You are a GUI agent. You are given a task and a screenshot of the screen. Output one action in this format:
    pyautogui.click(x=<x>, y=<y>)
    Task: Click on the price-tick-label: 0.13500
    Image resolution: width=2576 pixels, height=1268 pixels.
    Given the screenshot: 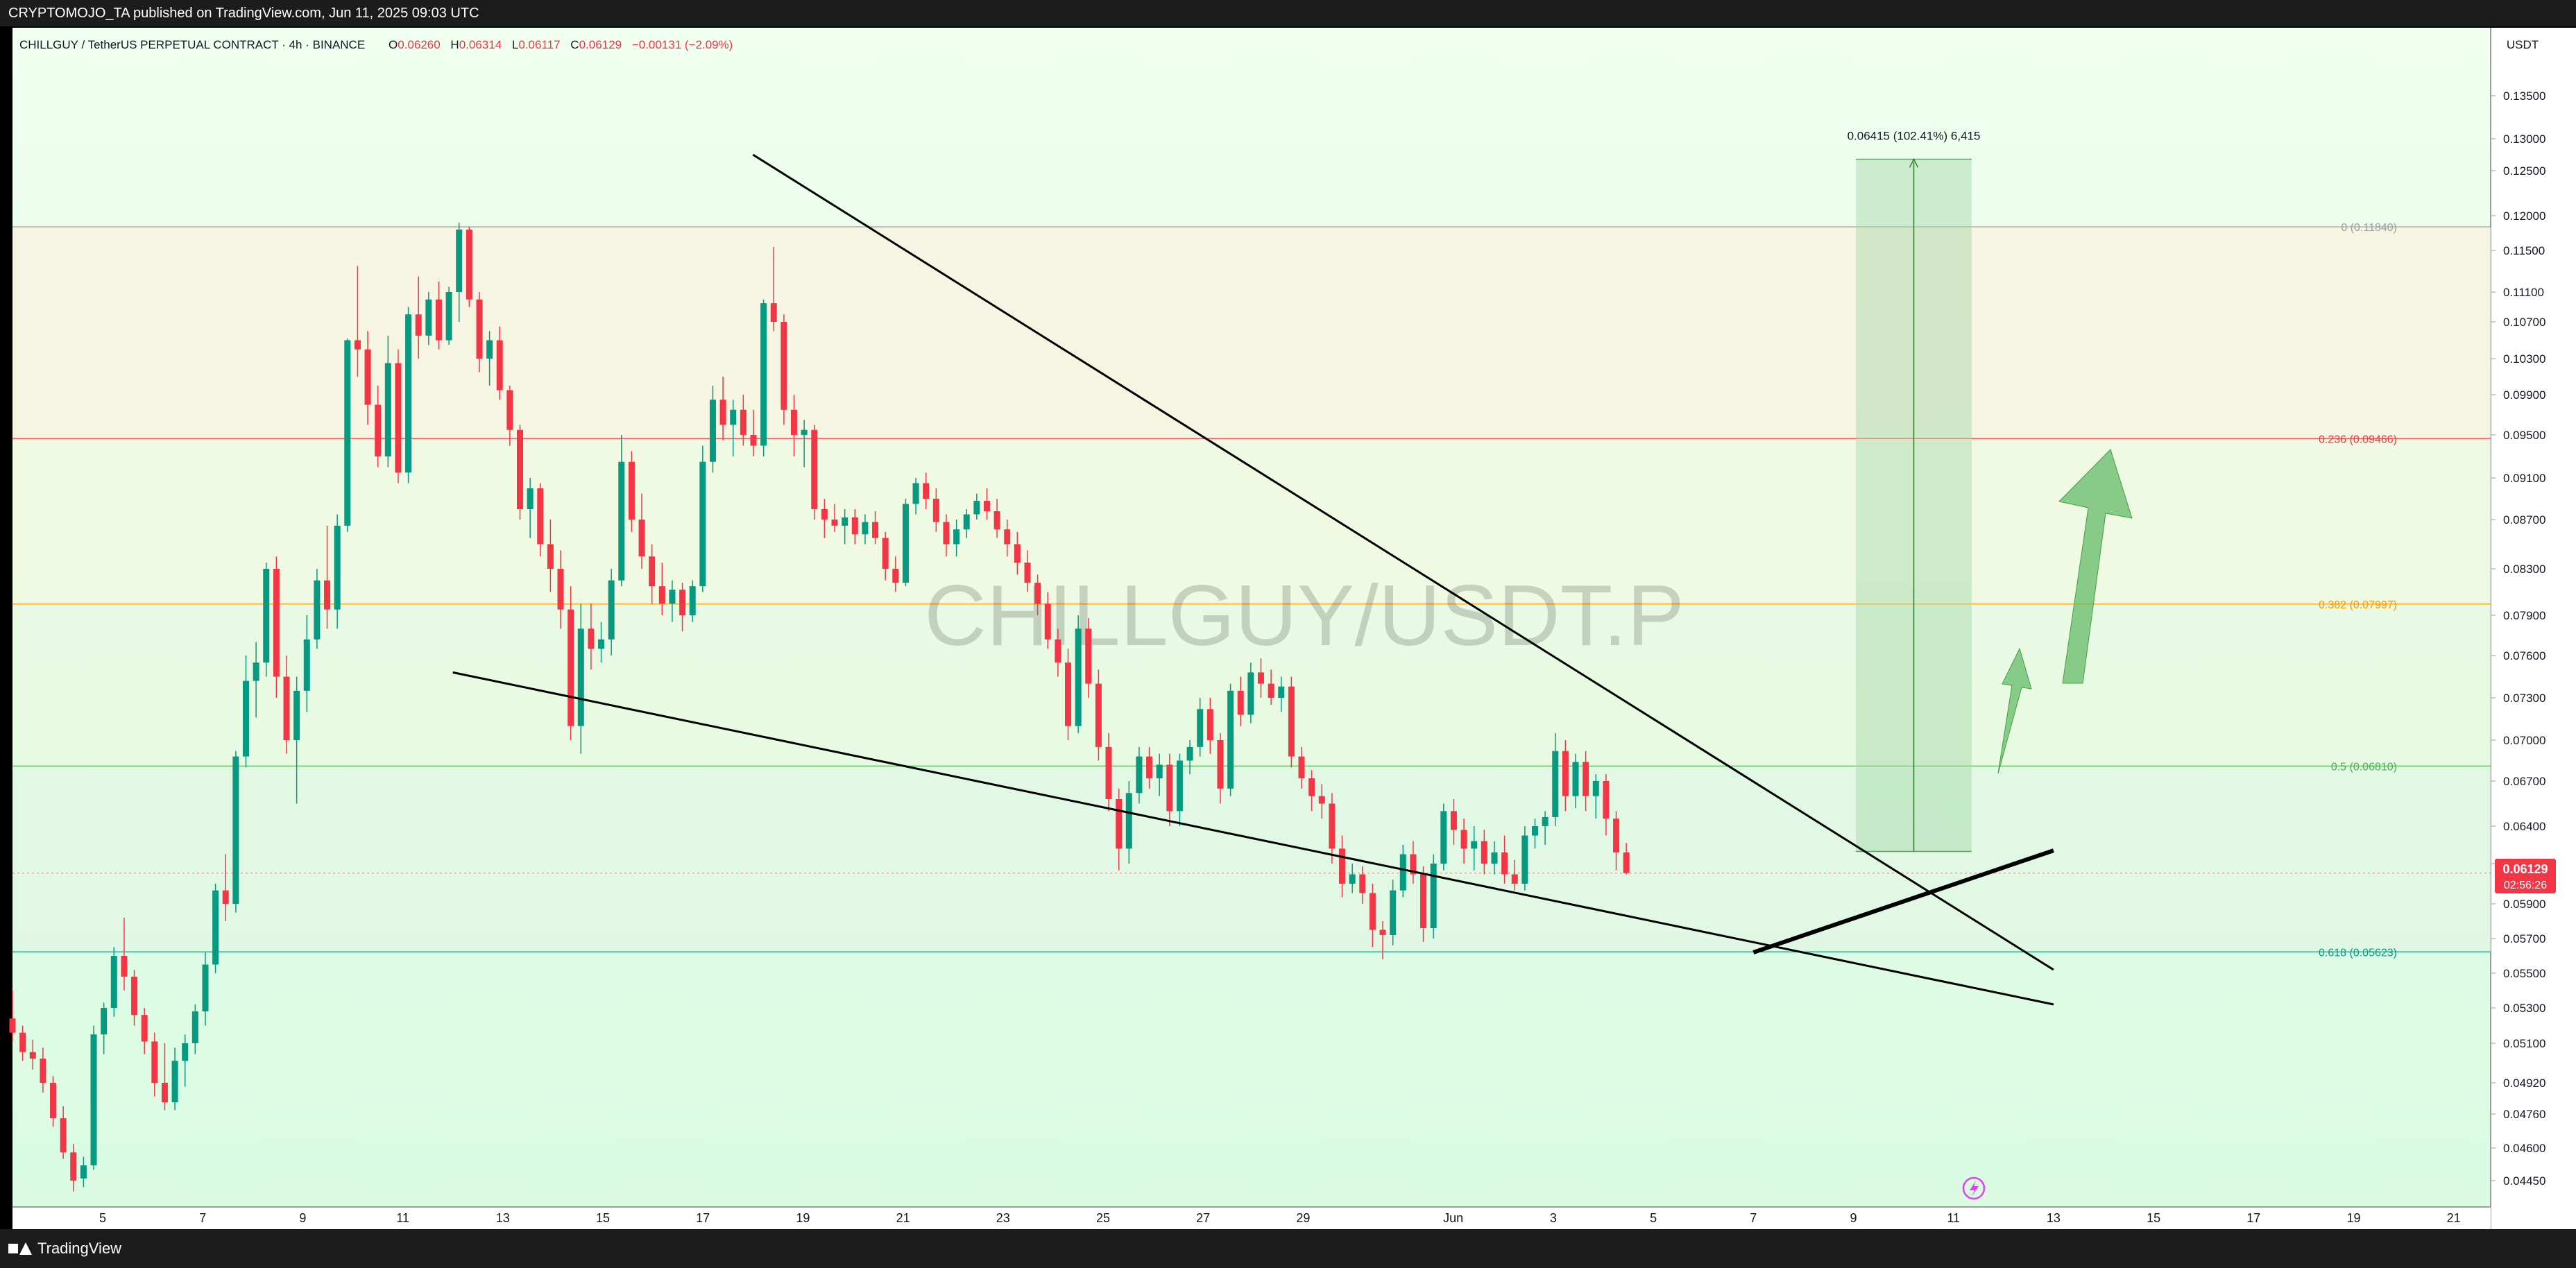 What is the action you would take?
    pyautogui.click(x=2524, y=96)
    